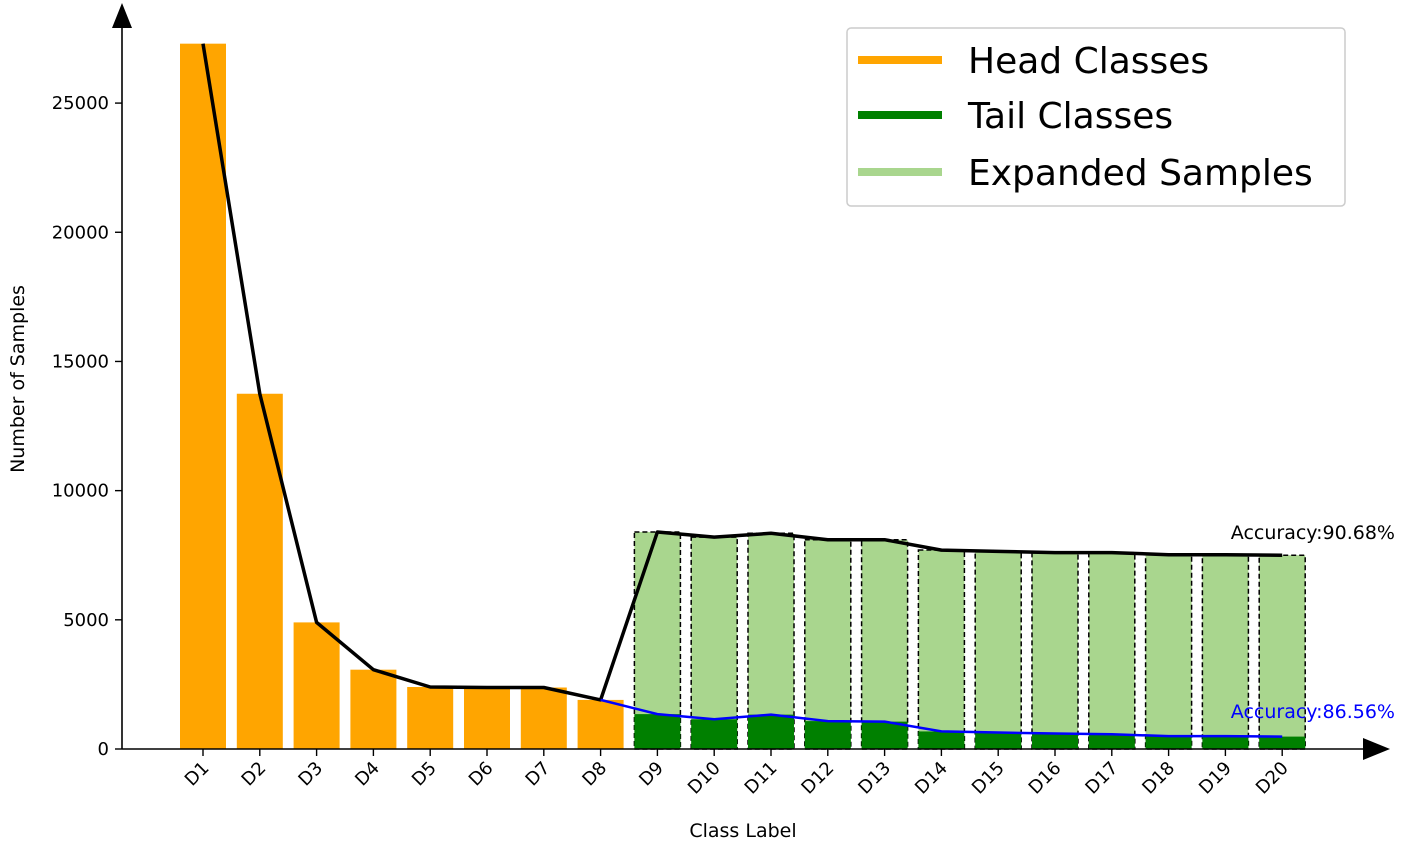  What do you see at coordinates (594, 774) in the screenshot?
I see `x-tick-label: D8` at bounding box center [594, 774].